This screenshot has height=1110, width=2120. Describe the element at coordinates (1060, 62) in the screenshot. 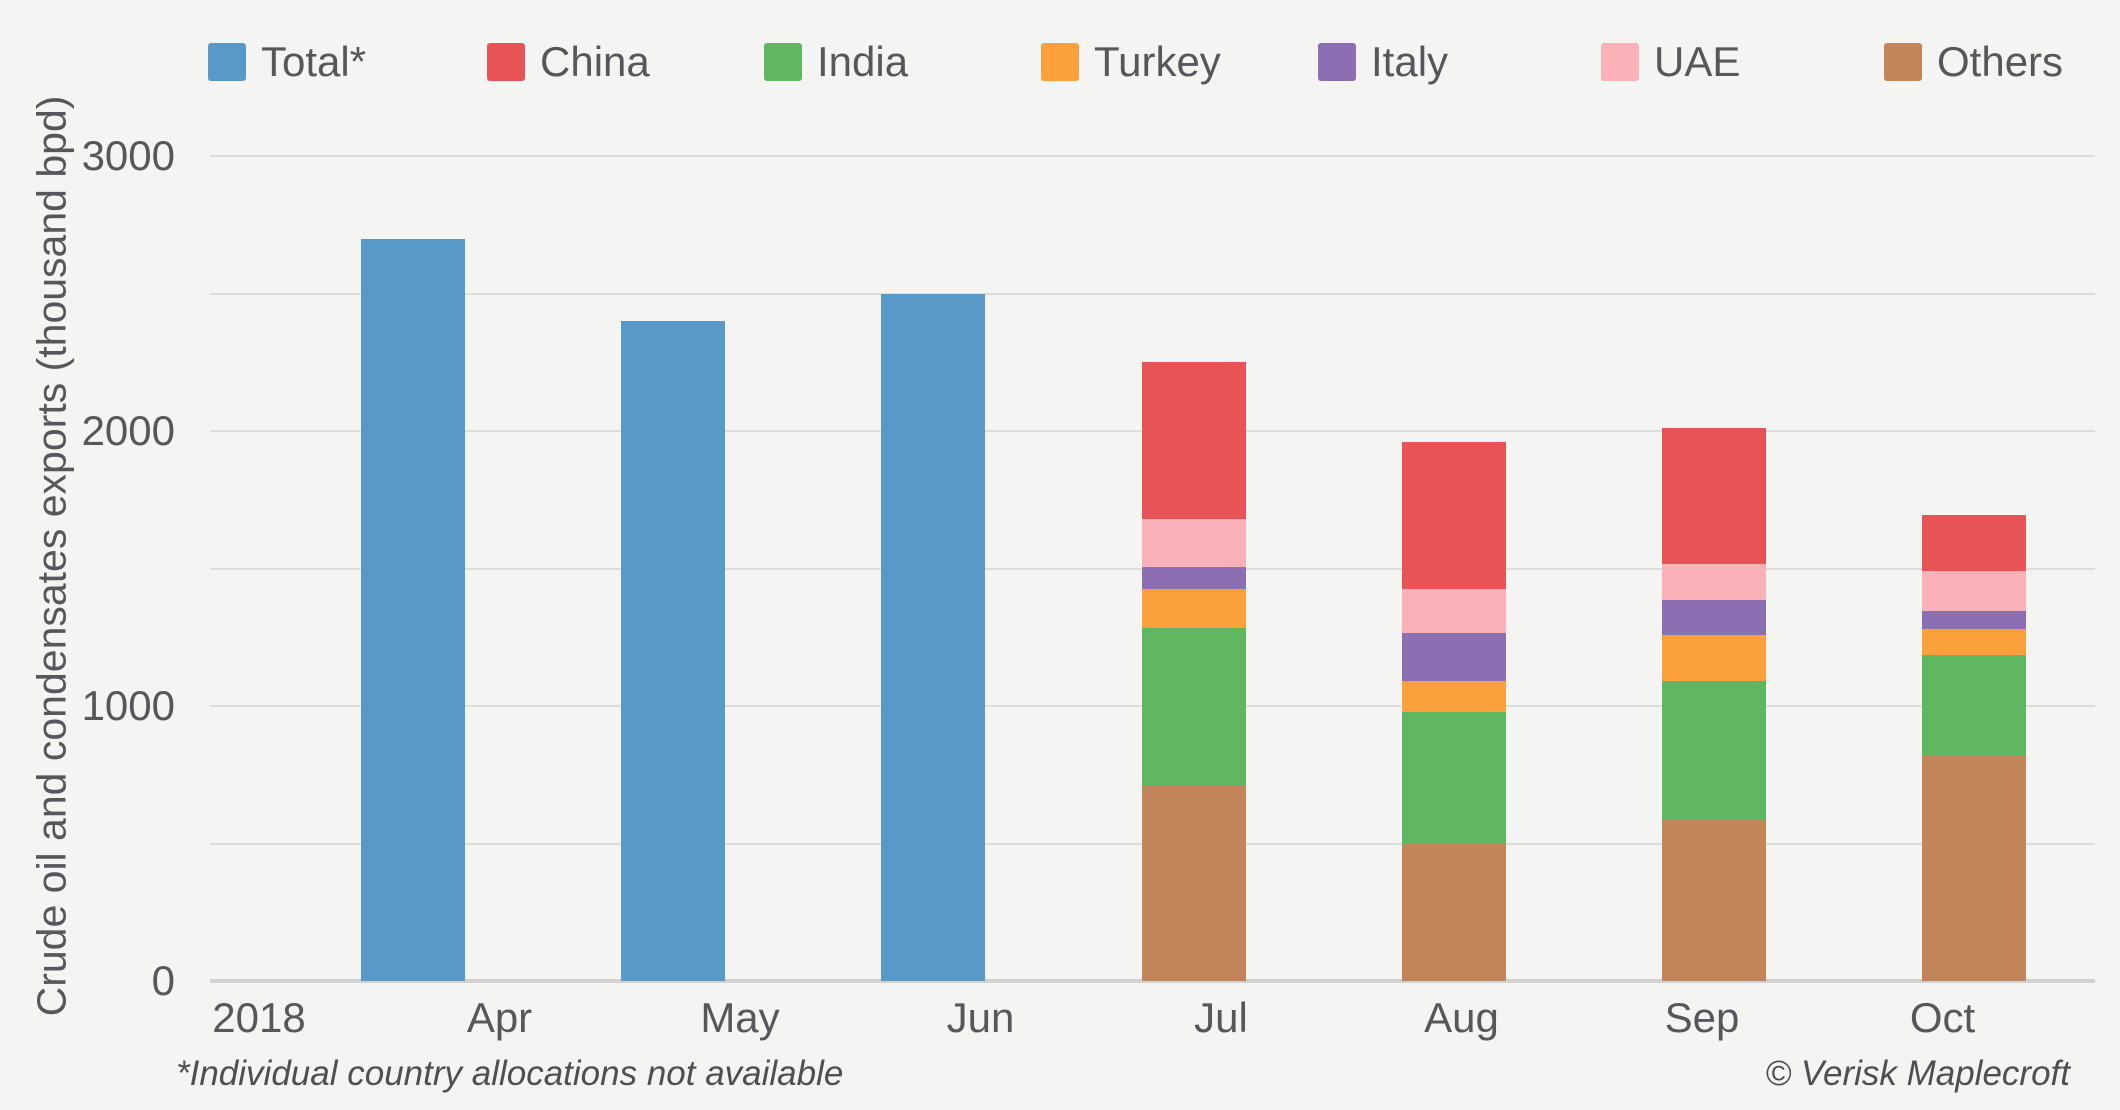

I see `legend-swatch-turkey` at that location.